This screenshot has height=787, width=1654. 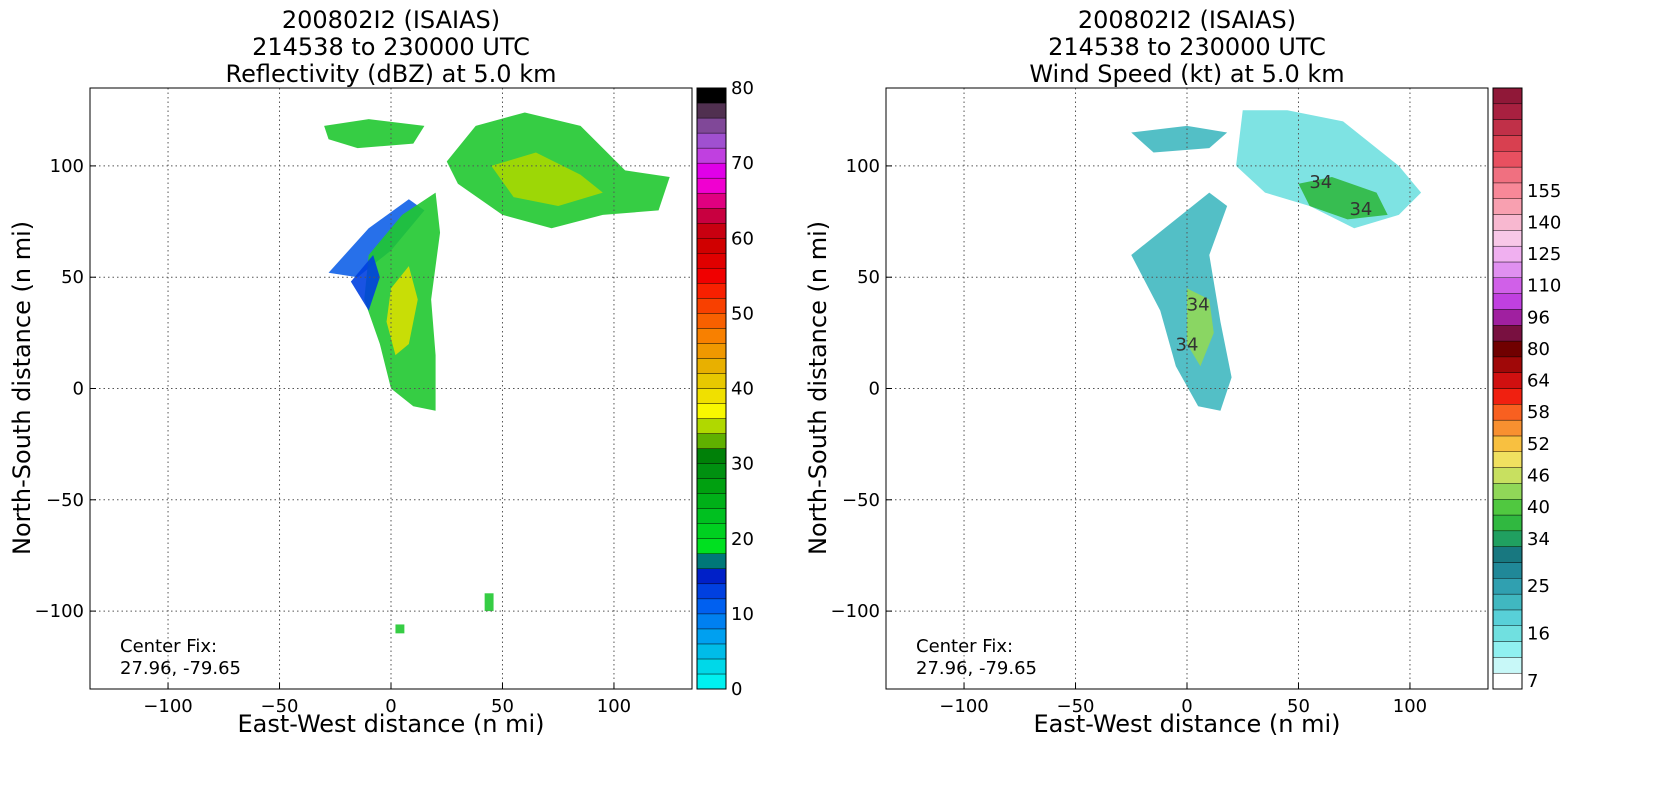 I want to click on colorbar-tick-label: 20, so click(x=742, y=539).